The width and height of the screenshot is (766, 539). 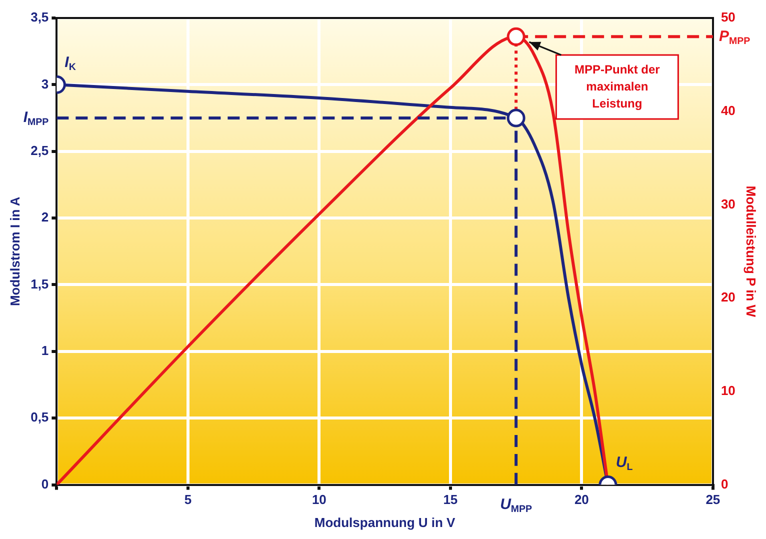 What do you see at coordinates (581, 500) in the screenshot?
I see `x-tick-label: 20` at bounding box center [581, 500].